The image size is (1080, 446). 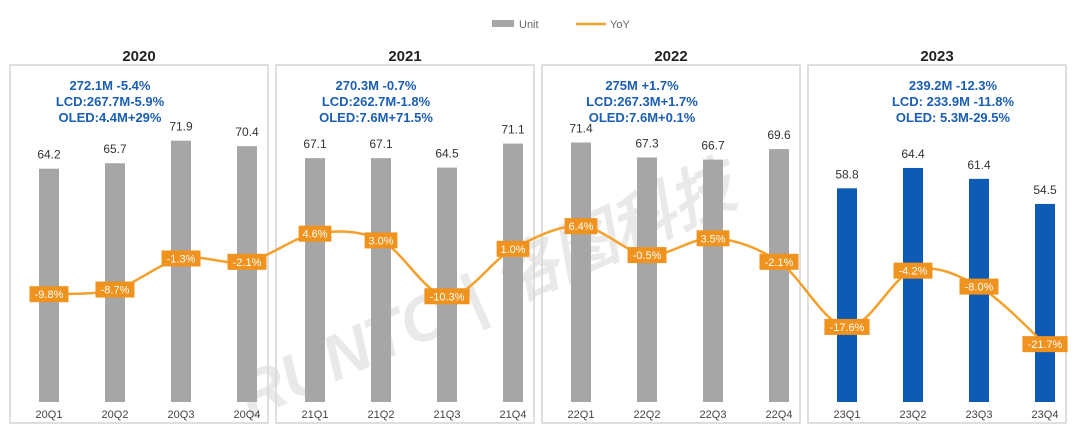 What do you see at coordinates (115, 149) in the screenshot?
I see `bar-label-20Q2: 65.7` at bounding box center [115, 149].